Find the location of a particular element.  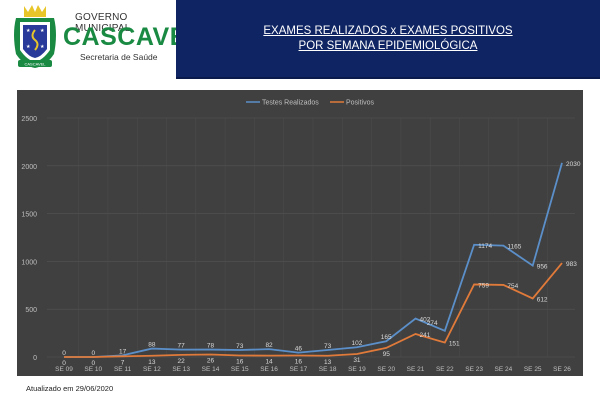

data-label: 14 is located at coordinates (269, 362).